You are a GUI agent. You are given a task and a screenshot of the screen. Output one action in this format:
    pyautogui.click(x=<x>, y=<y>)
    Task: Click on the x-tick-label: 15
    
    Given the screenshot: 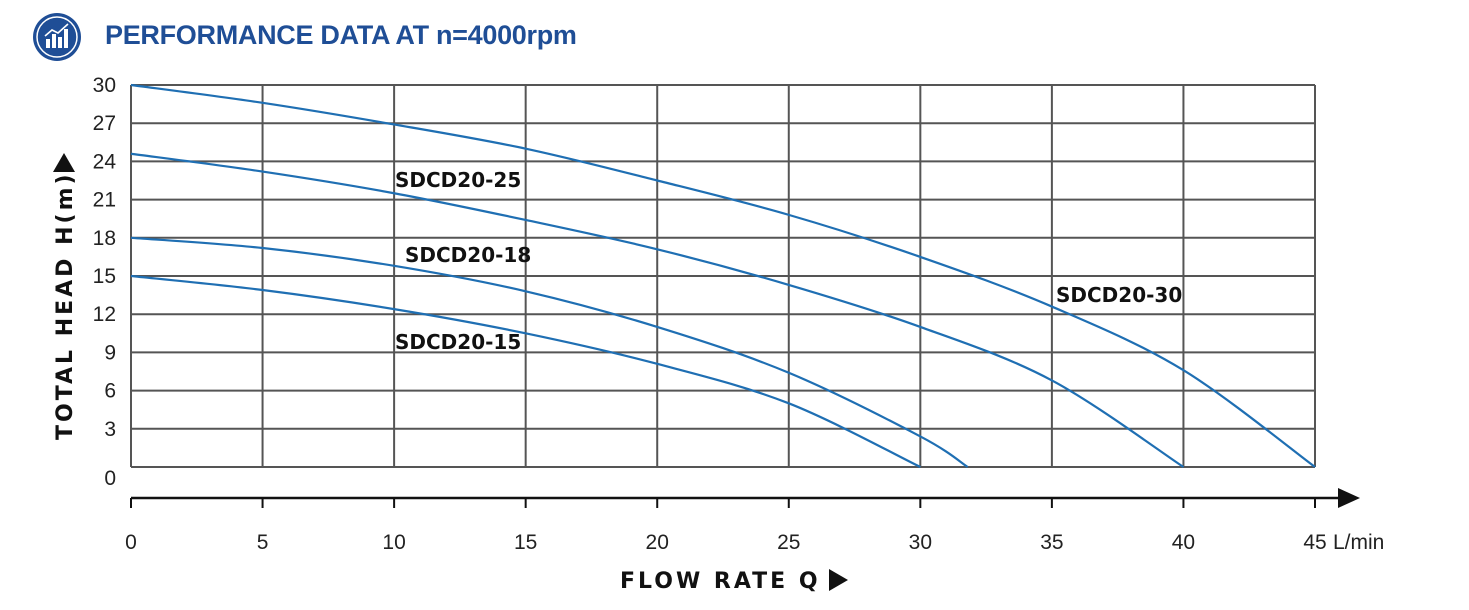 What is the action you would take?
    pyautogui.click(x=525, y=542)
    